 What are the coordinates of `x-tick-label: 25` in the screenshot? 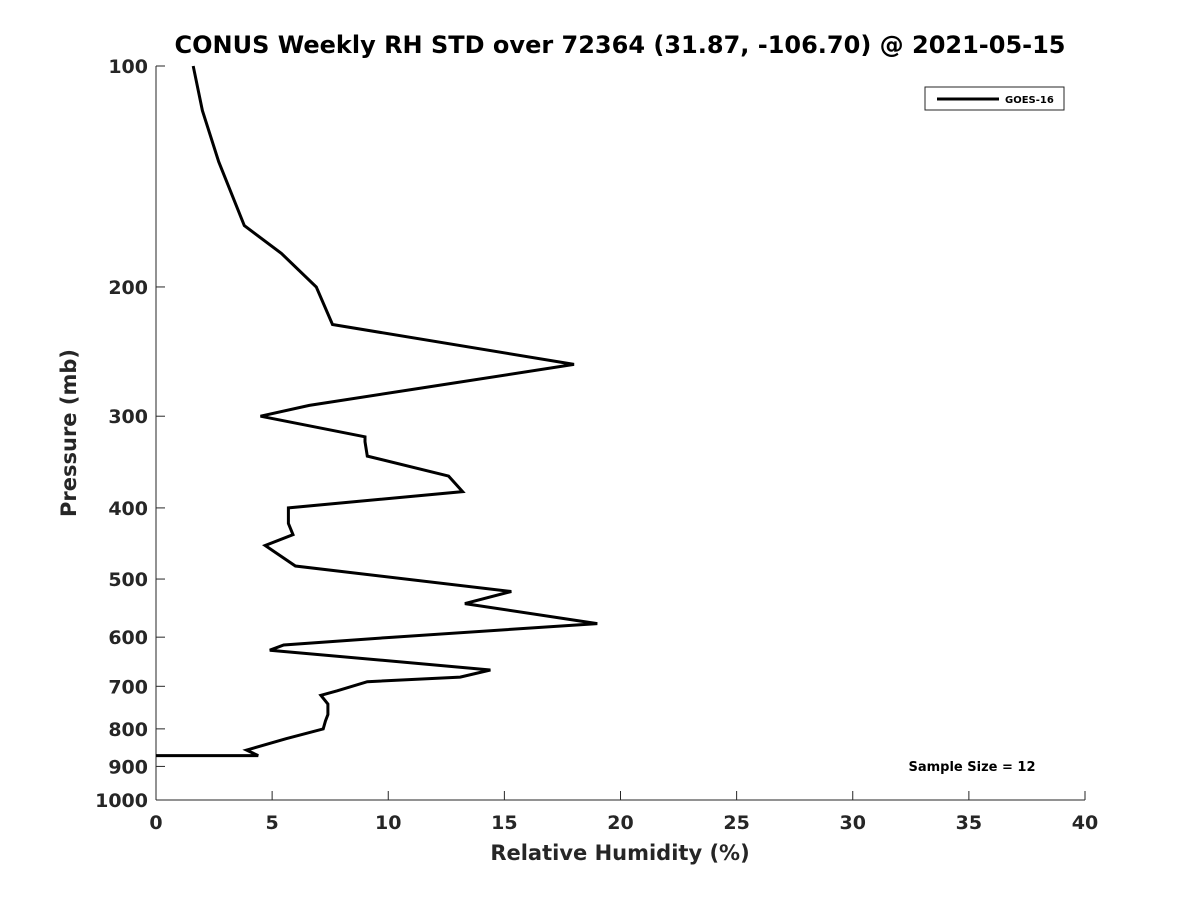 It's located at (736, 823).